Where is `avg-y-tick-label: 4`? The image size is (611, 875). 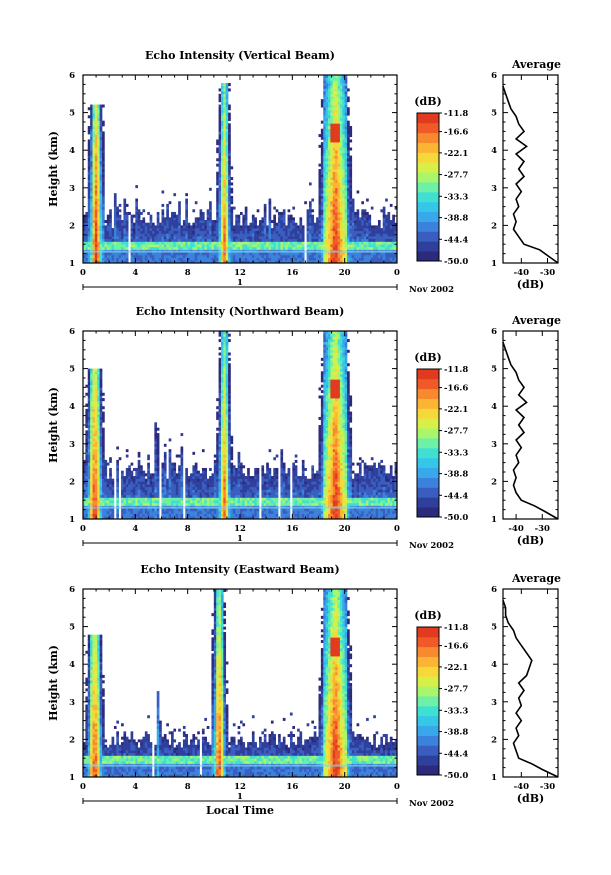 avg-y-tick-label: 4 is located at coordinates (494, 151).